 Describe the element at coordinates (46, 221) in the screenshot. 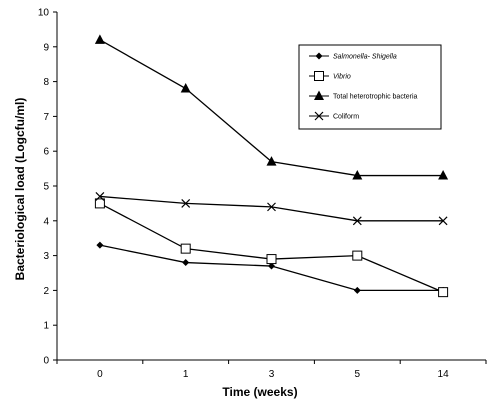

I see `y-tick-label: 4` at that location.